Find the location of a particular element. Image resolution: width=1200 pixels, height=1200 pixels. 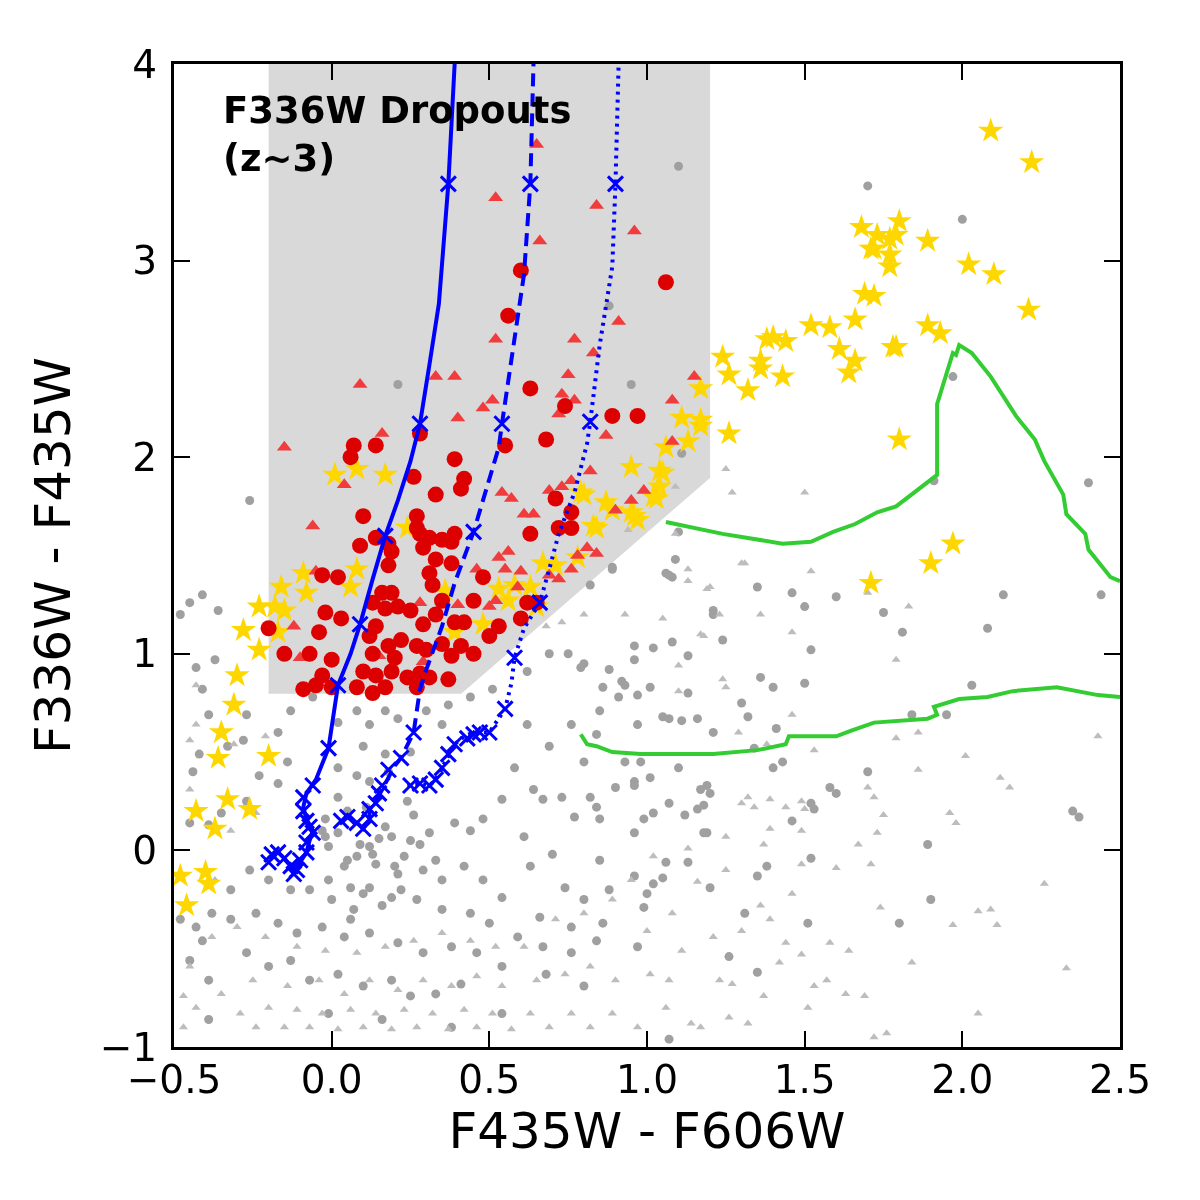

y-axis-title: F336W - F435W is located at coordinates (52, 555).